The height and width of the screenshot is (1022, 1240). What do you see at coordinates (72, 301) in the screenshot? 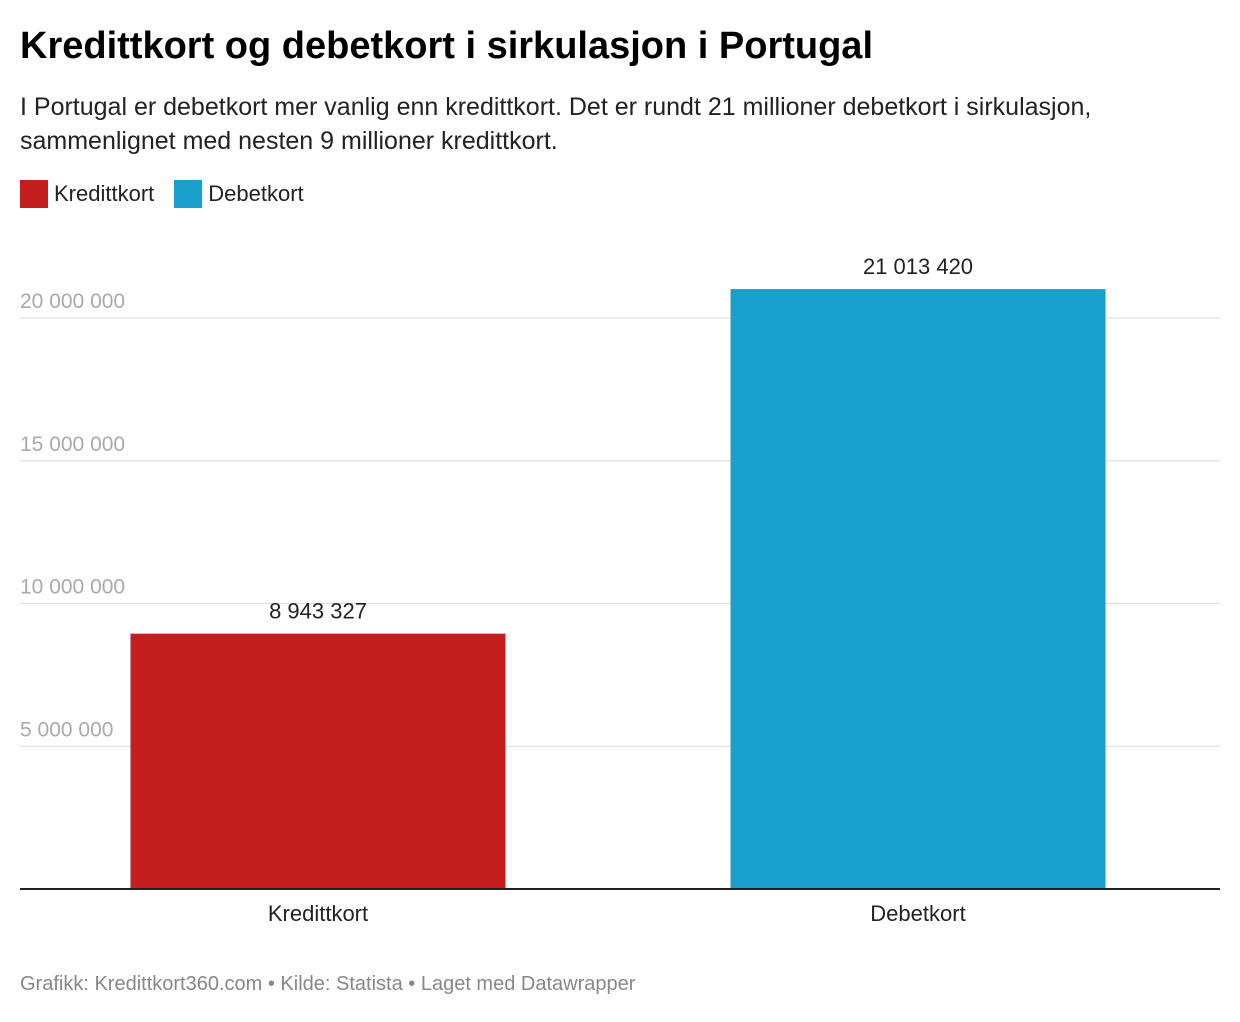
I see `y-tick-label: 20 000 000` at bounding box center [72, 301].